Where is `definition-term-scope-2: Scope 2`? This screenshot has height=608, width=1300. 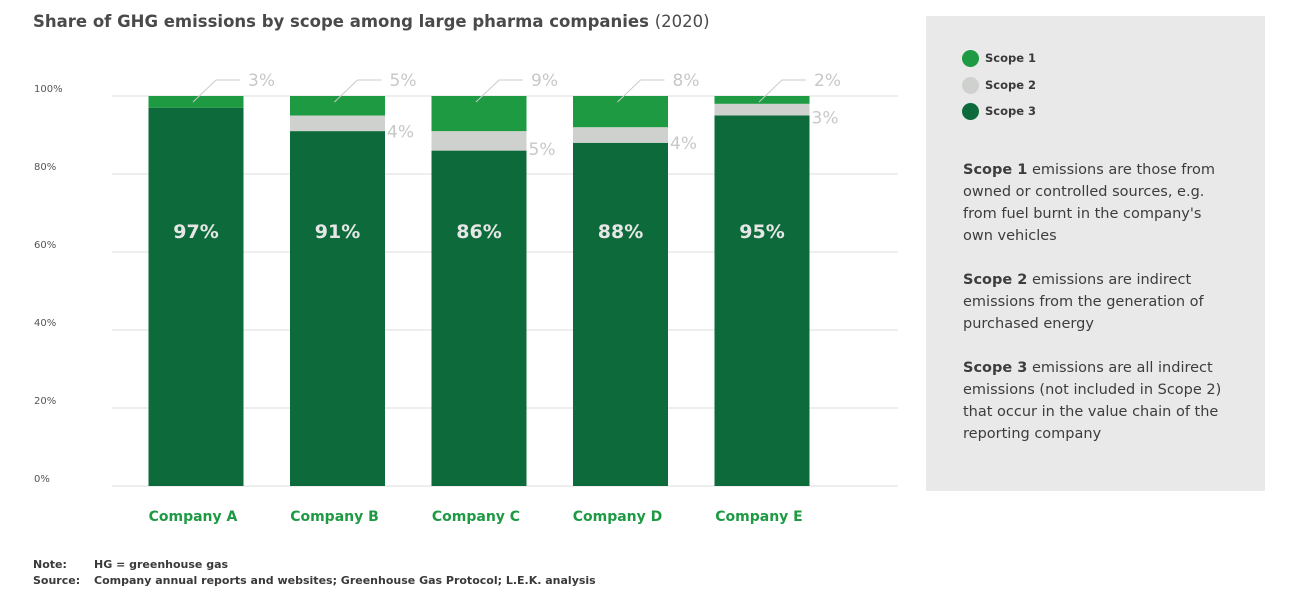 definition-term-scope-2: Scope 2 is located at coordinates (995, 280).